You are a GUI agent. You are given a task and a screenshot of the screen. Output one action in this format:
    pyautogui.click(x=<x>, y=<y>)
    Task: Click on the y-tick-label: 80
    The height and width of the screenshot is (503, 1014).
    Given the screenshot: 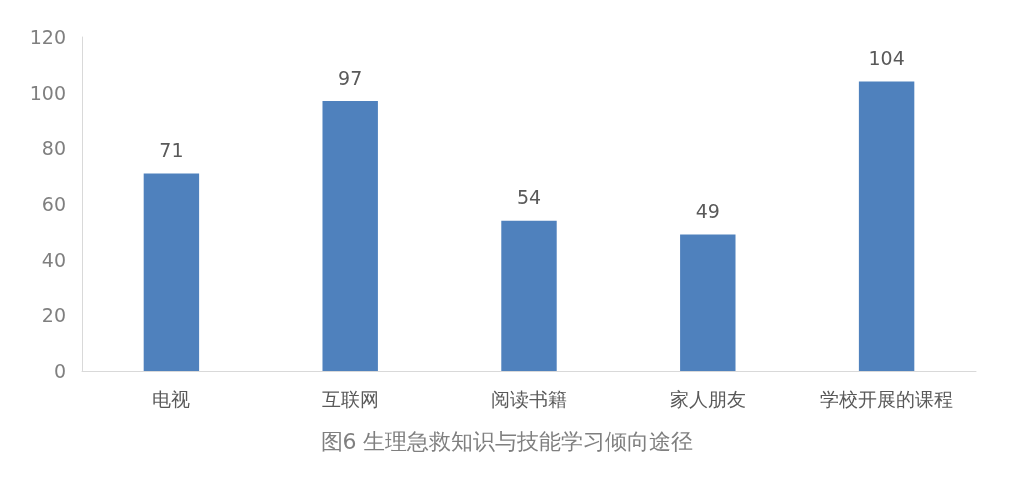 What is the action you would take?
    pyautogui.click(x=53, y=148)
    